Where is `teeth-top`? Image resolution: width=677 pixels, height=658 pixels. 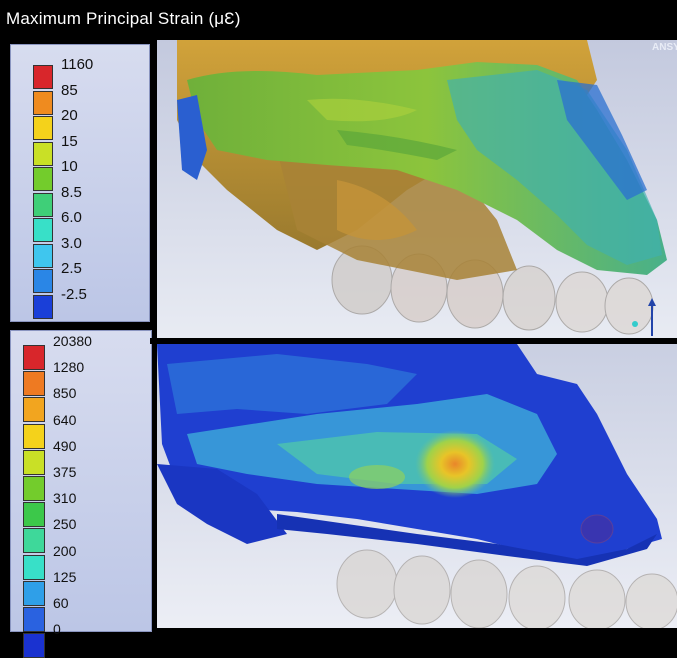 teeth-top is located at coordinates (492, 290).